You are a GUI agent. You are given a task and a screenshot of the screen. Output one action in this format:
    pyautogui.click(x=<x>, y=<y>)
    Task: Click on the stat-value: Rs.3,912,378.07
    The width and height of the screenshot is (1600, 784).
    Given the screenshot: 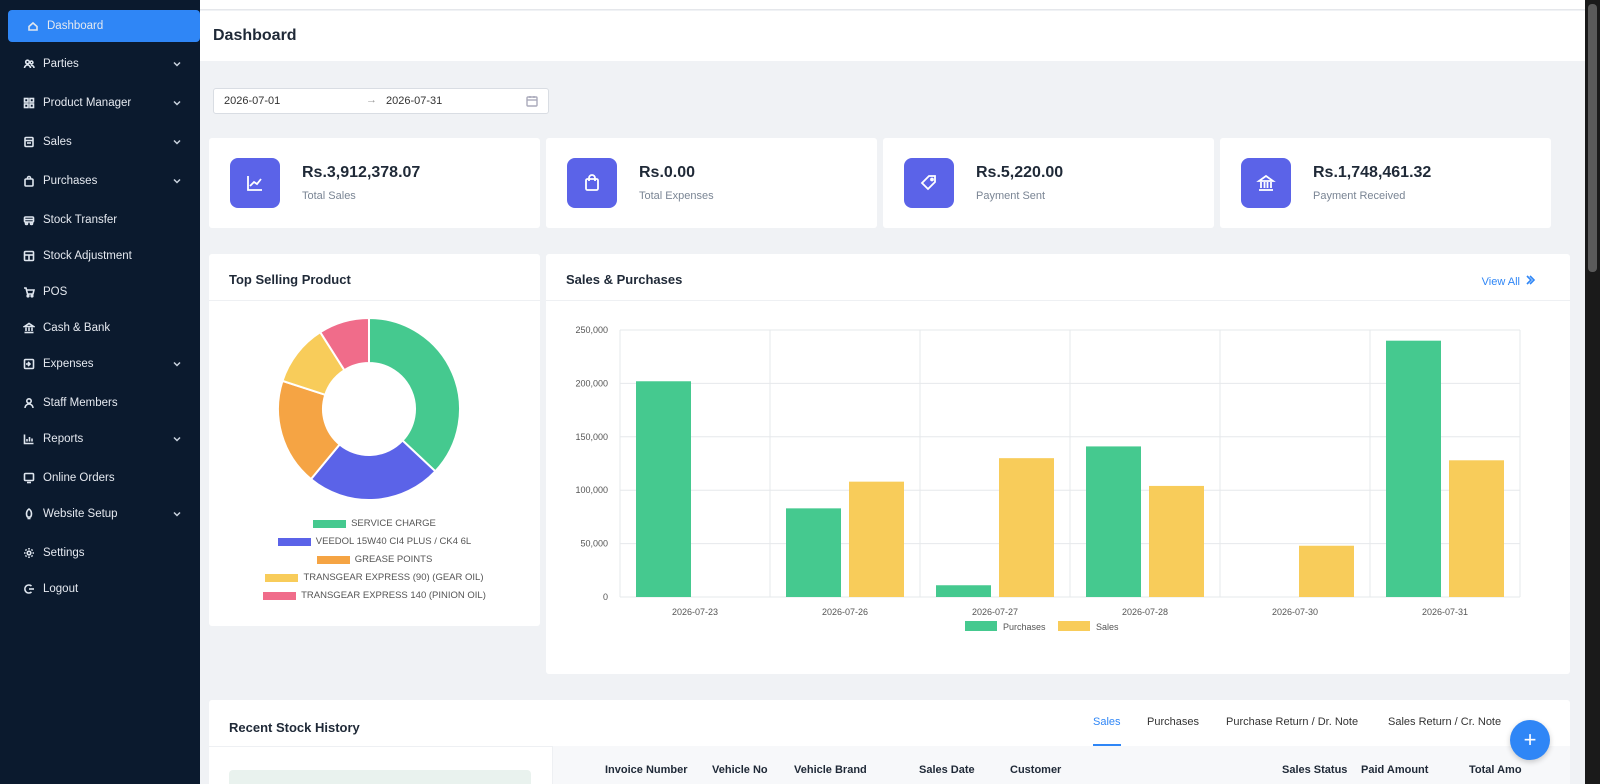 What is the action you would take?
    pyautogui.click(x=361, y=172)
    